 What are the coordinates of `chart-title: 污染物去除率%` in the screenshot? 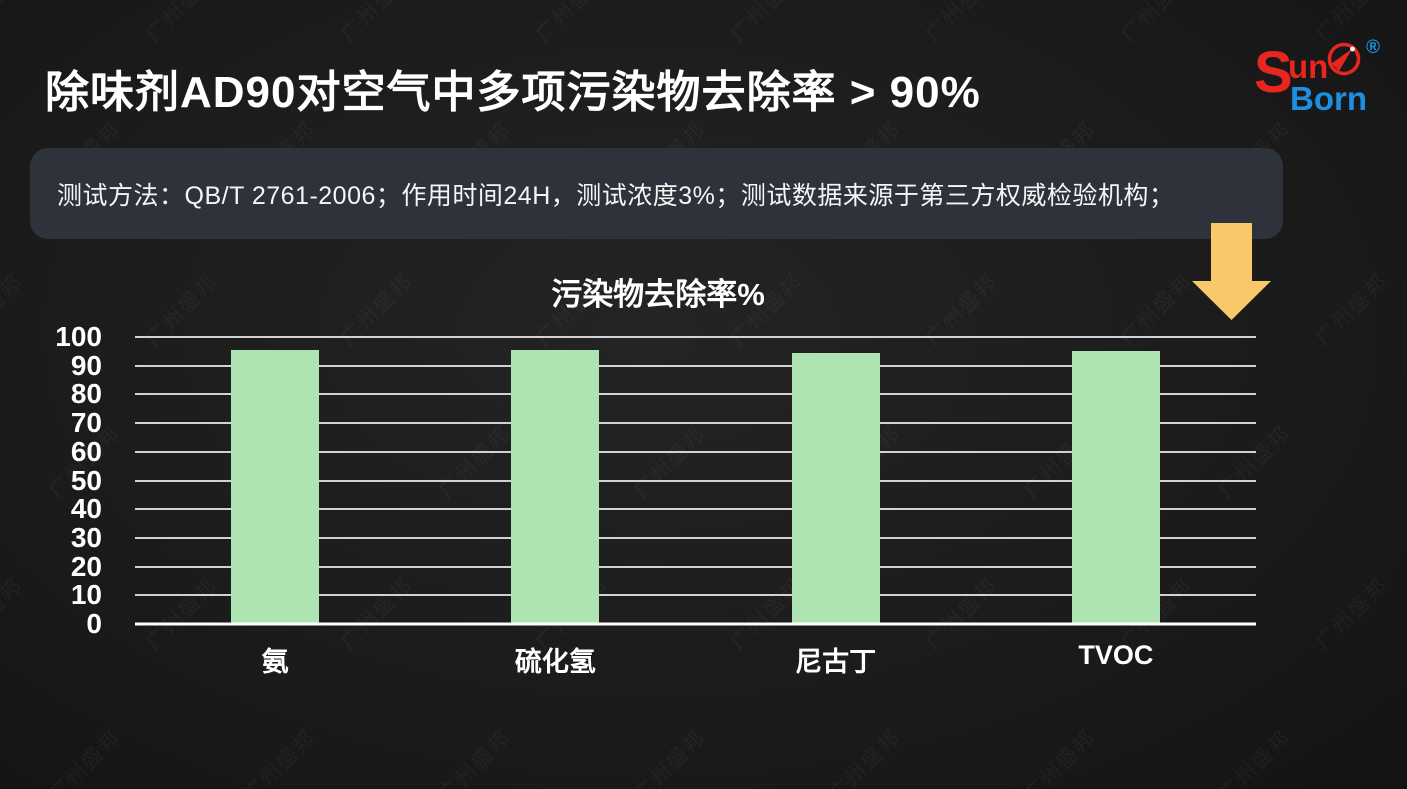 It's located at (658, 294).